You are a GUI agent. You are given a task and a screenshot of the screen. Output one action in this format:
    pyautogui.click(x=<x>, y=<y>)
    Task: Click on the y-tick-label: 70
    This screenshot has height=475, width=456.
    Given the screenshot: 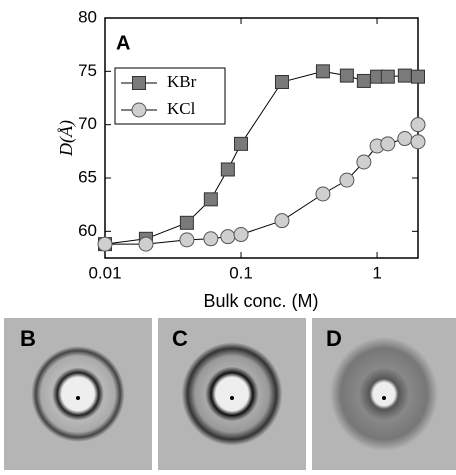 What is the action you would take?
    pyautogui.click(x=87, y=123)
    